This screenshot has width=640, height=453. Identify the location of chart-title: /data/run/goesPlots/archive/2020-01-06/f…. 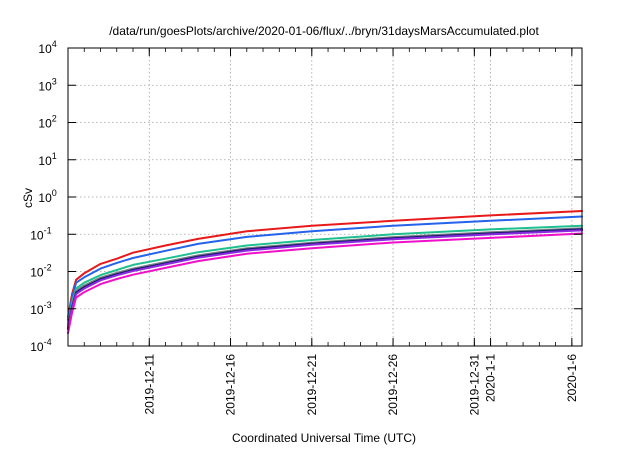
(324, 31).